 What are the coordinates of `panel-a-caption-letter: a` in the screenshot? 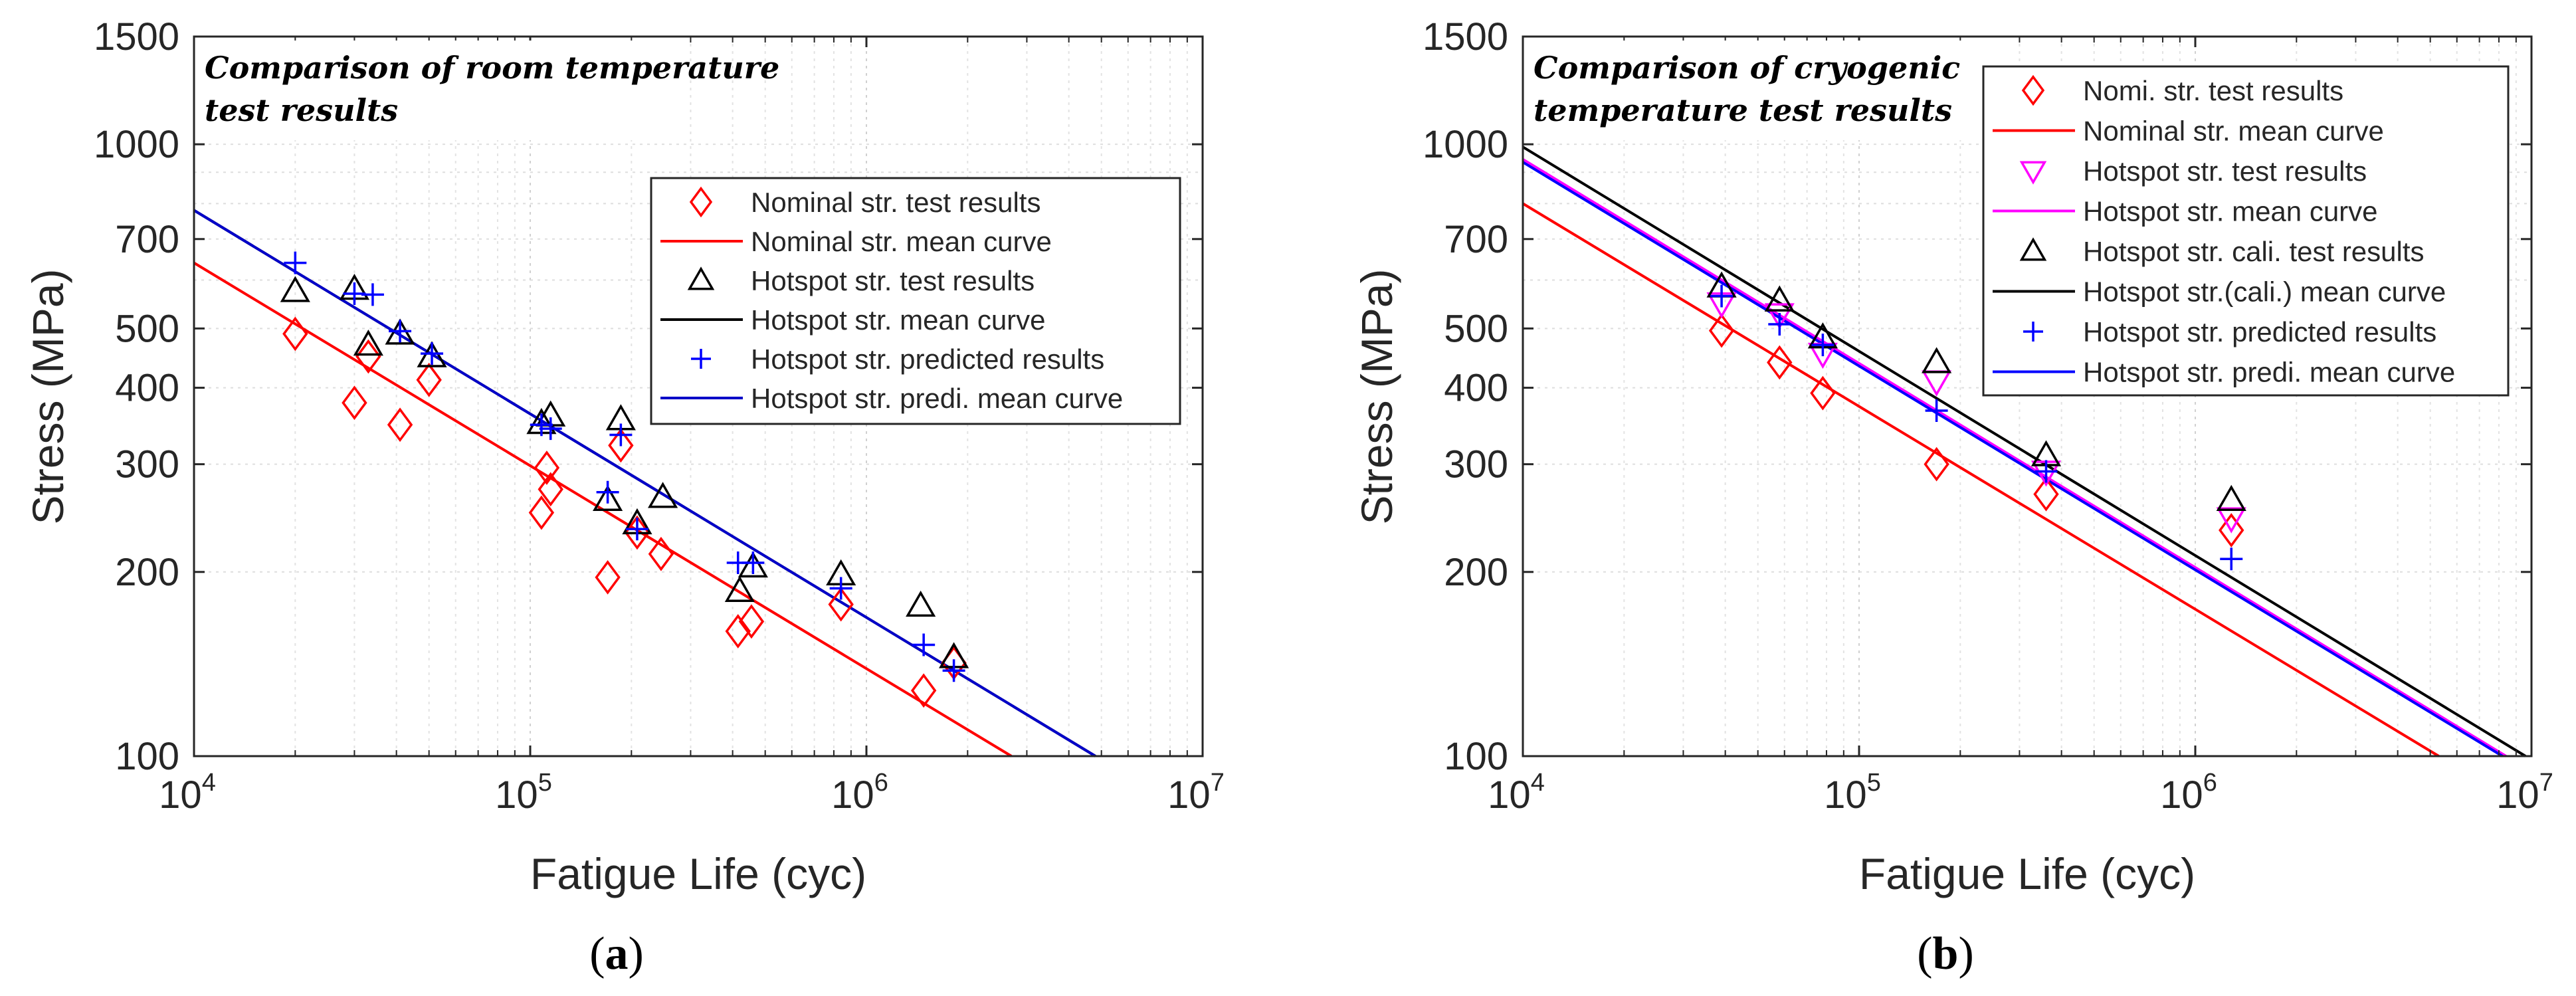 It's located at (617, 953).